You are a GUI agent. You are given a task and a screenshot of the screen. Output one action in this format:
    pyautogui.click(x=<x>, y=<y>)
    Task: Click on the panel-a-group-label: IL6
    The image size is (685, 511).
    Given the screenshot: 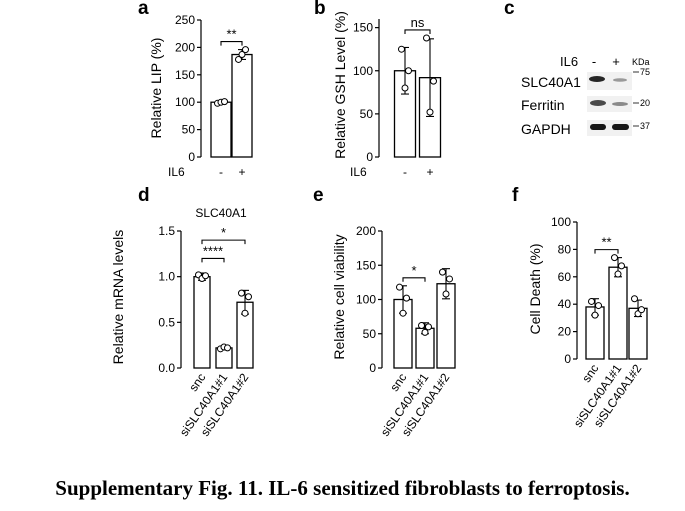 What is the action you would take?
    pyautogui.click(x=176, y=172)
    